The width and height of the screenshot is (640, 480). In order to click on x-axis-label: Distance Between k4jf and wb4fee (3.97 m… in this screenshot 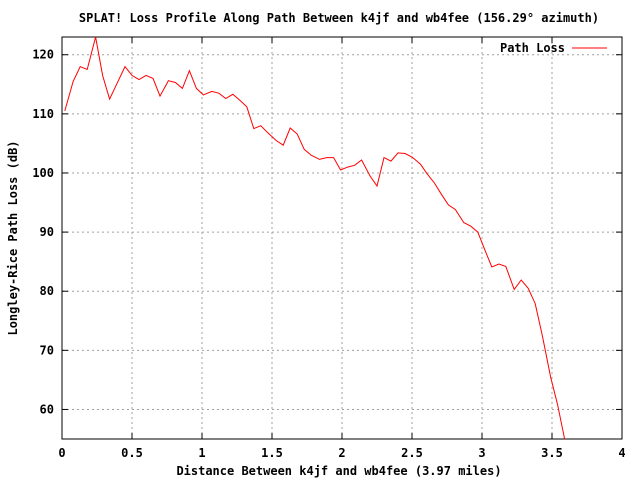, I will do `click(338, 471)`.